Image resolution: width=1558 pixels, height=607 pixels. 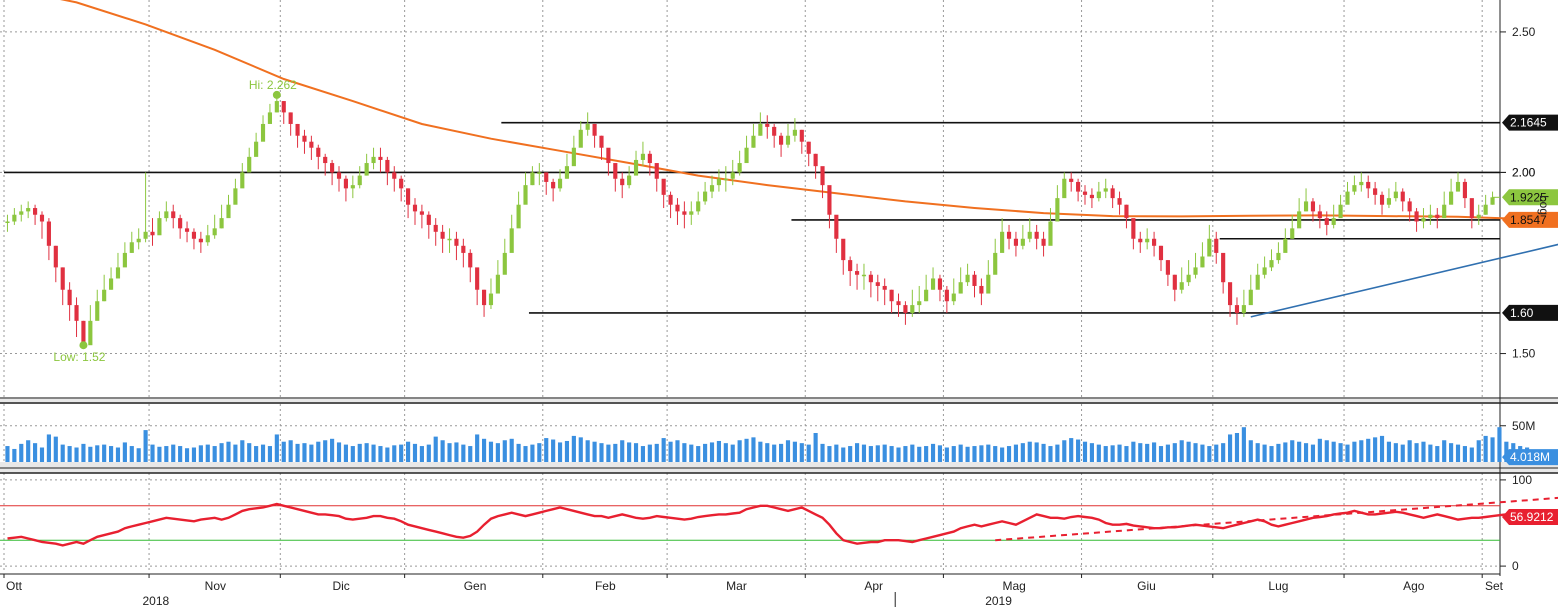 I want to click on rsi-tick-label: 0, so click(x=1515, y=566).